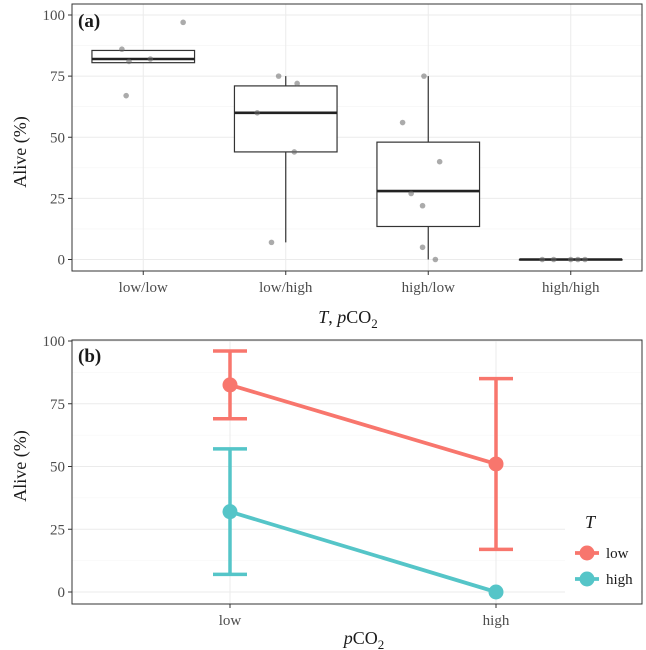 The width and height of the screenshot is (646, 650). What do you see at coordinates (340, 317) in the screenshot?
I see `panel-a-x-title-p: p` at bounding box center [340, 317].